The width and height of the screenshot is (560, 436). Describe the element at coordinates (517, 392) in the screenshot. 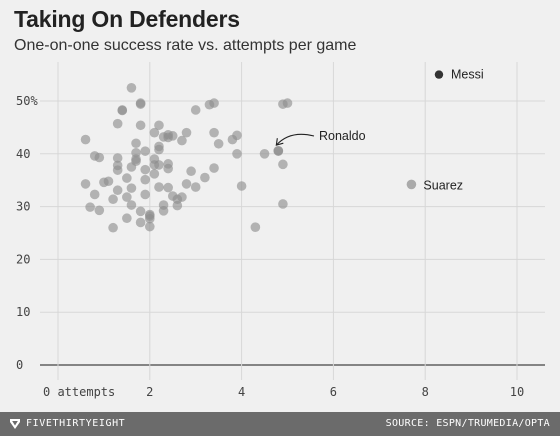

I see `x-tick-label: 10` at that location.